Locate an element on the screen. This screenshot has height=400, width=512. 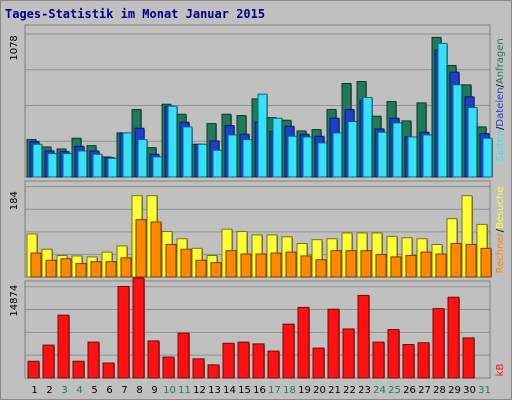
x-tick-13: 13 is located at coordinates (214, 390).